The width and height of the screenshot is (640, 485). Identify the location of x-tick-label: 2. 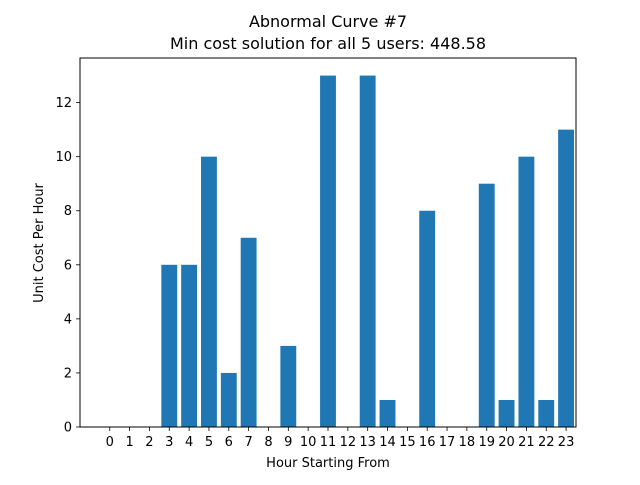
(149, 442).